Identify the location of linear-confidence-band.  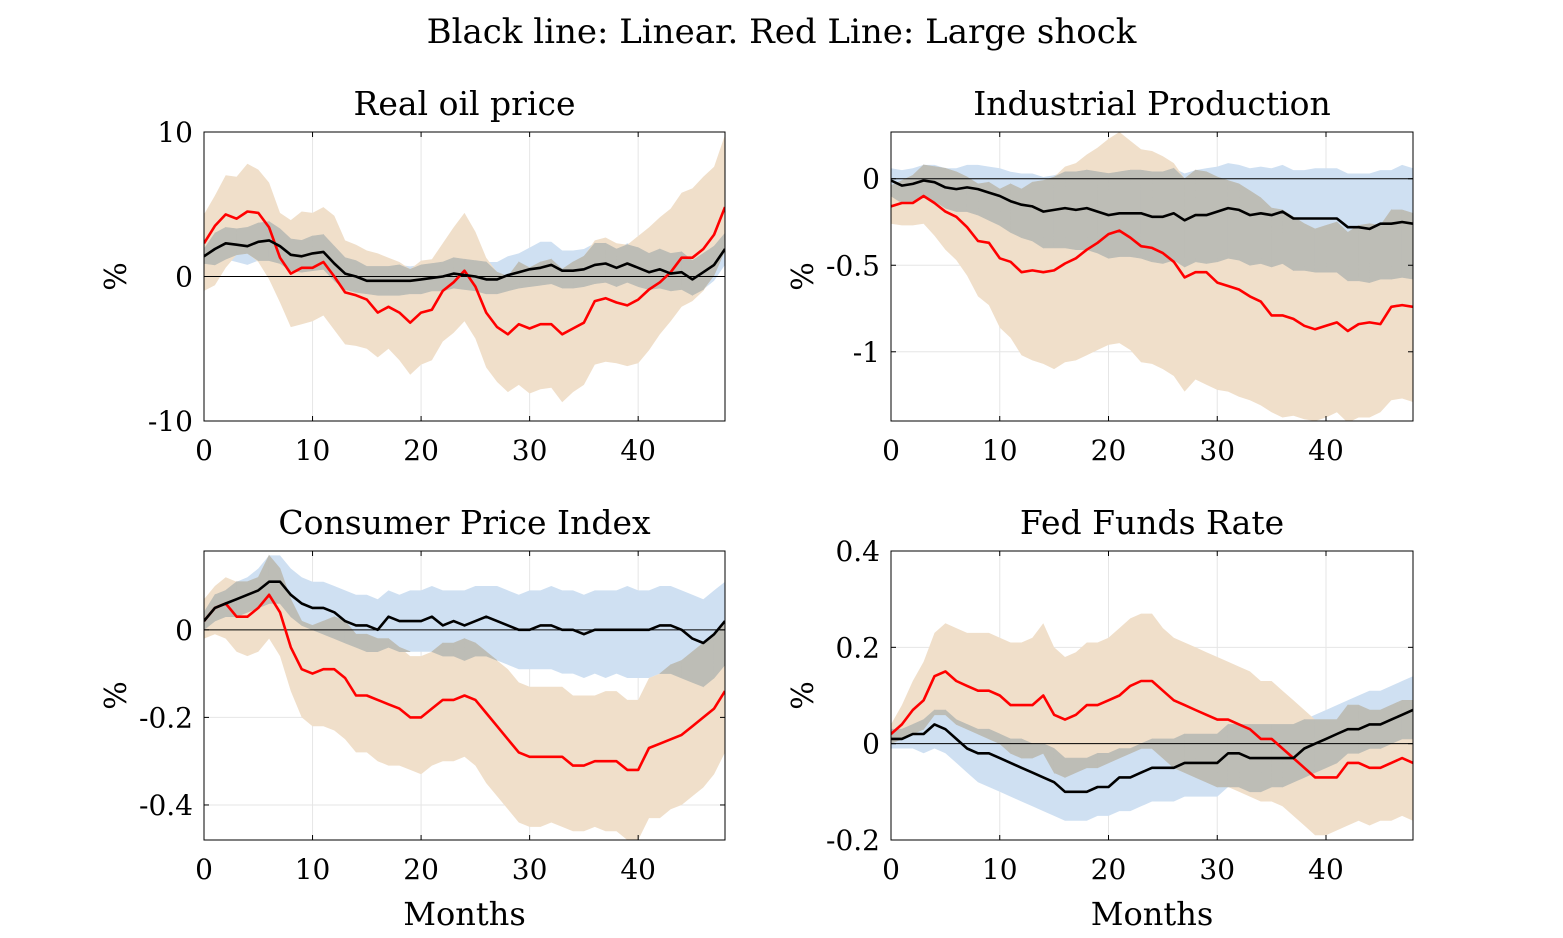
(464, 621).